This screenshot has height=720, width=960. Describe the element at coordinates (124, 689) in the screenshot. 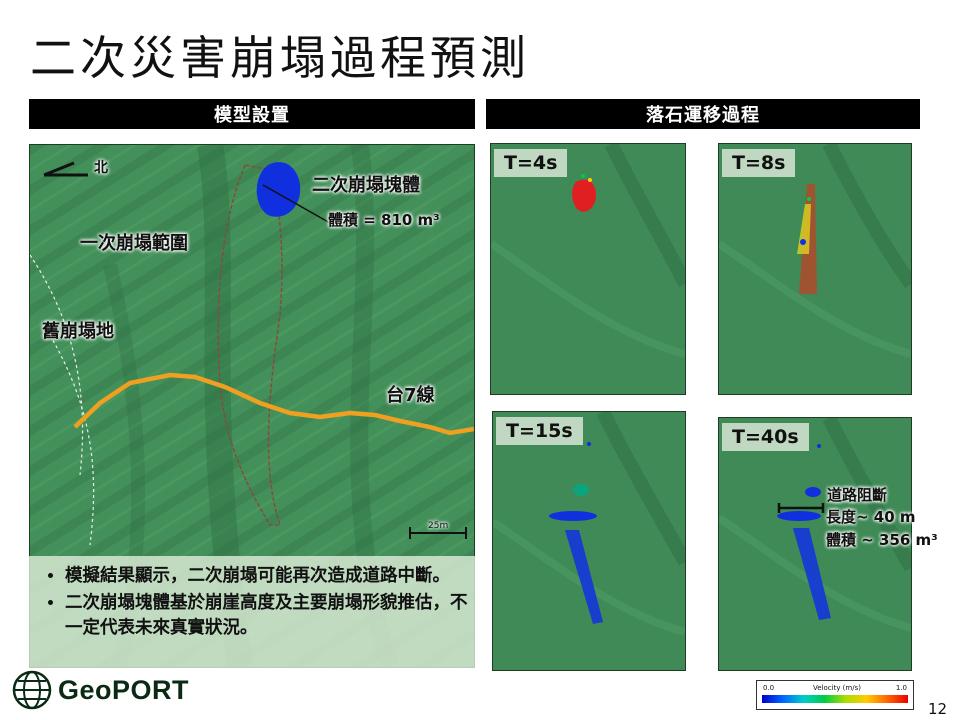

I see `logo-text: GeoPORT` at that location.